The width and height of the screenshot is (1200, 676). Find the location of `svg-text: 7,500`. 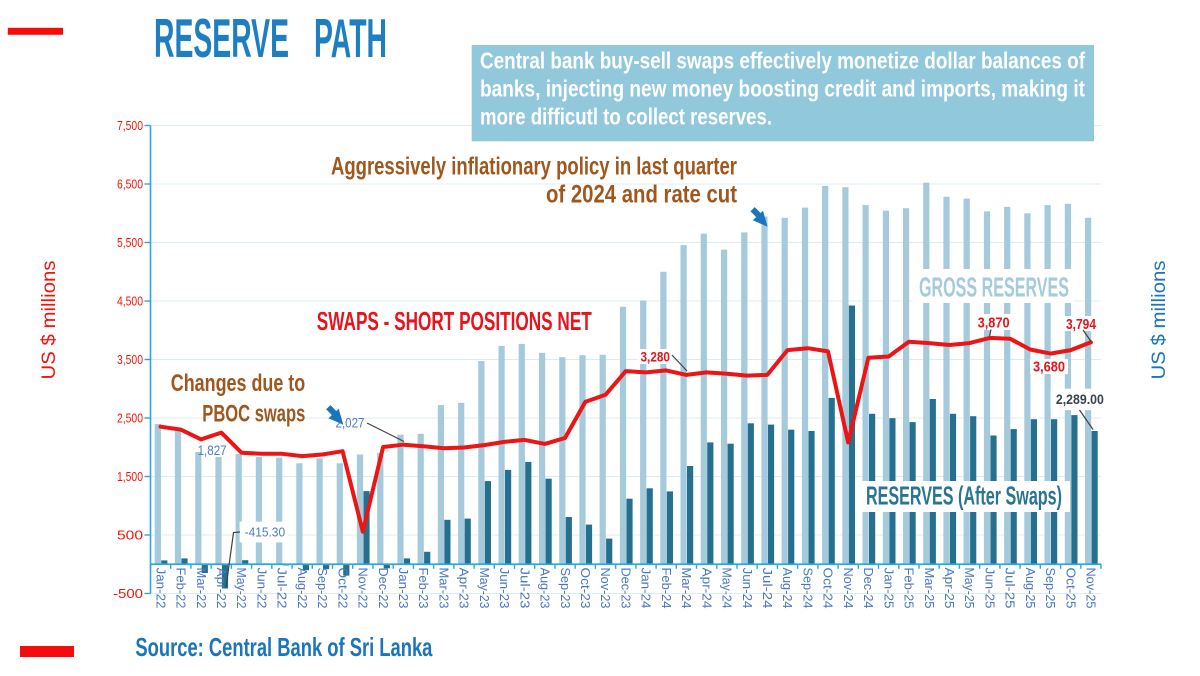

svg-text: 7,500 is located at coordinates (130, 125).